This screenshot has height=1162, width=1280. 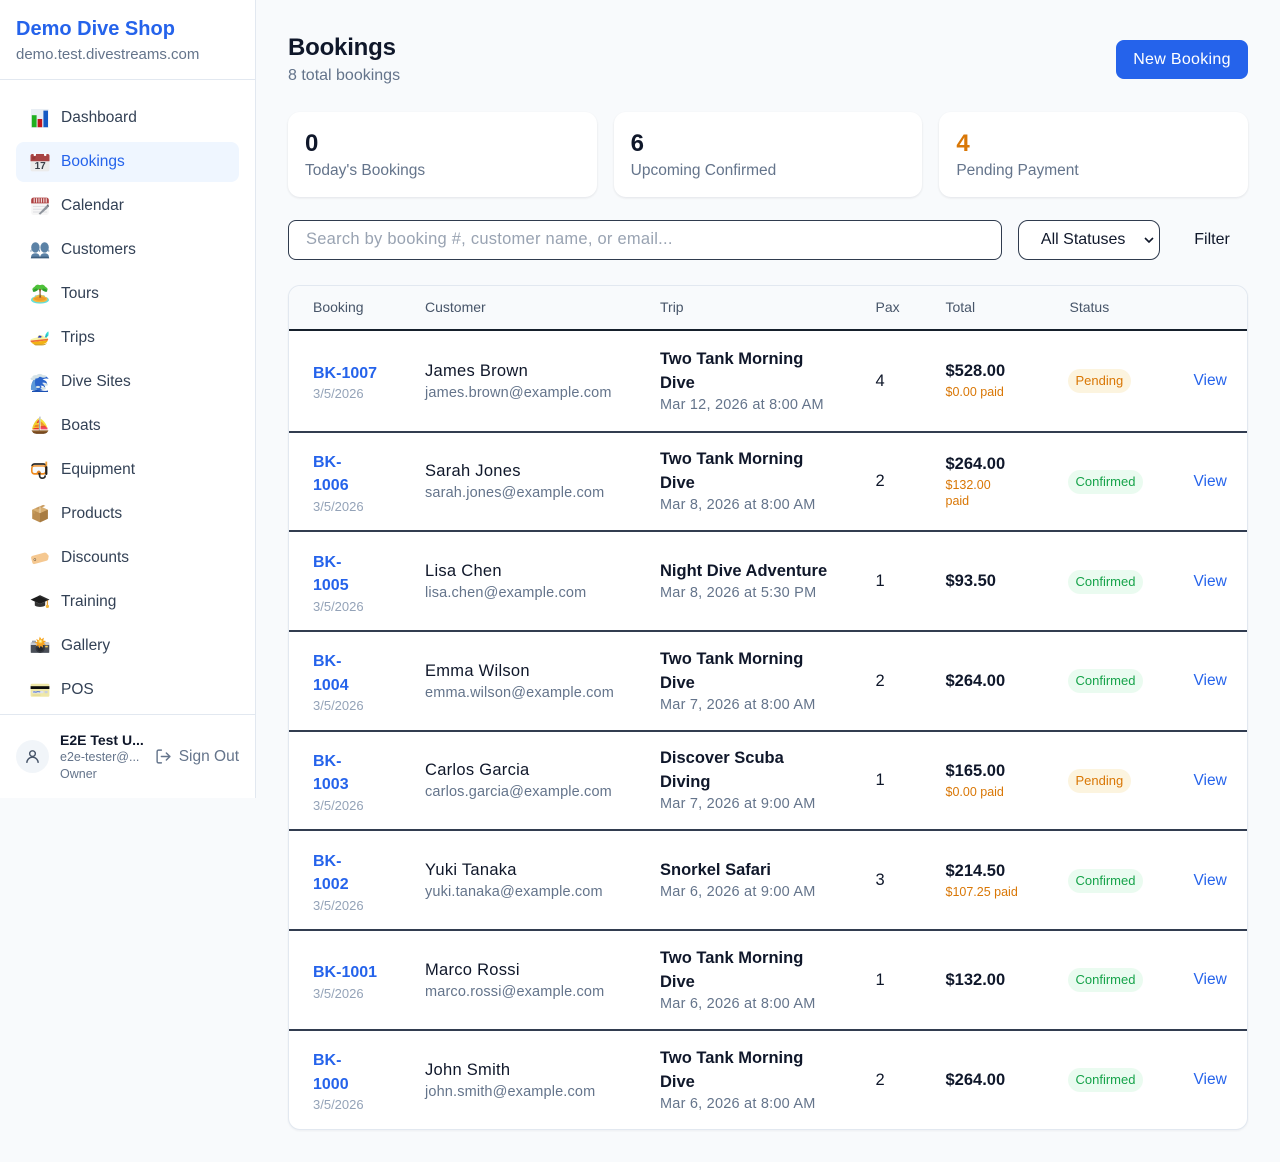 What do you see at coordinates (41, 166) in the screenshot?
I see `svg-text: 17` at bounding box center [41, 166].